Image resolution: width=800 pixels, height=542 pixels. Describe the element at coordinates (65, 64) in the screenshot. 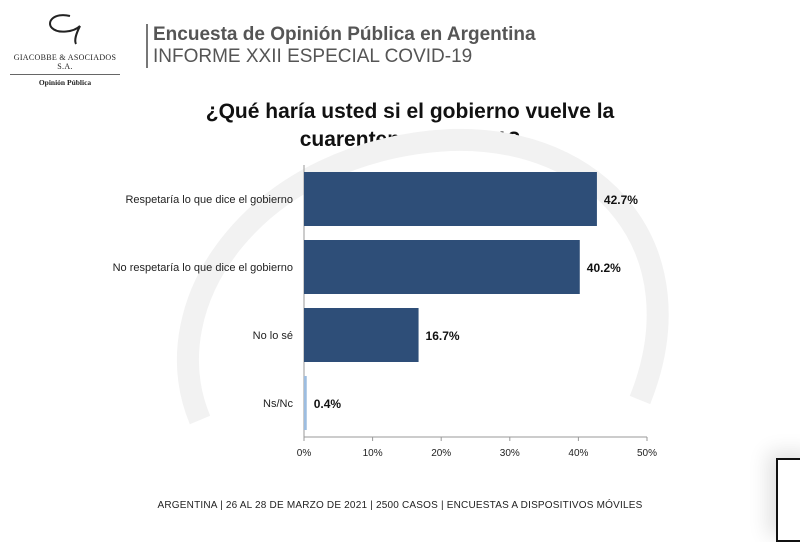

I see `company-name: GIACOBBE & ASOCIADOS S.A.` at that location.